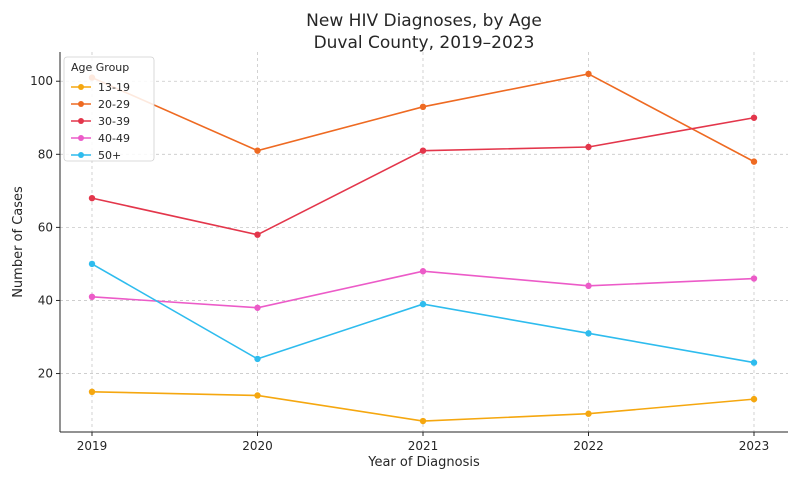  I want to click on legend-box, so click(109, 109).